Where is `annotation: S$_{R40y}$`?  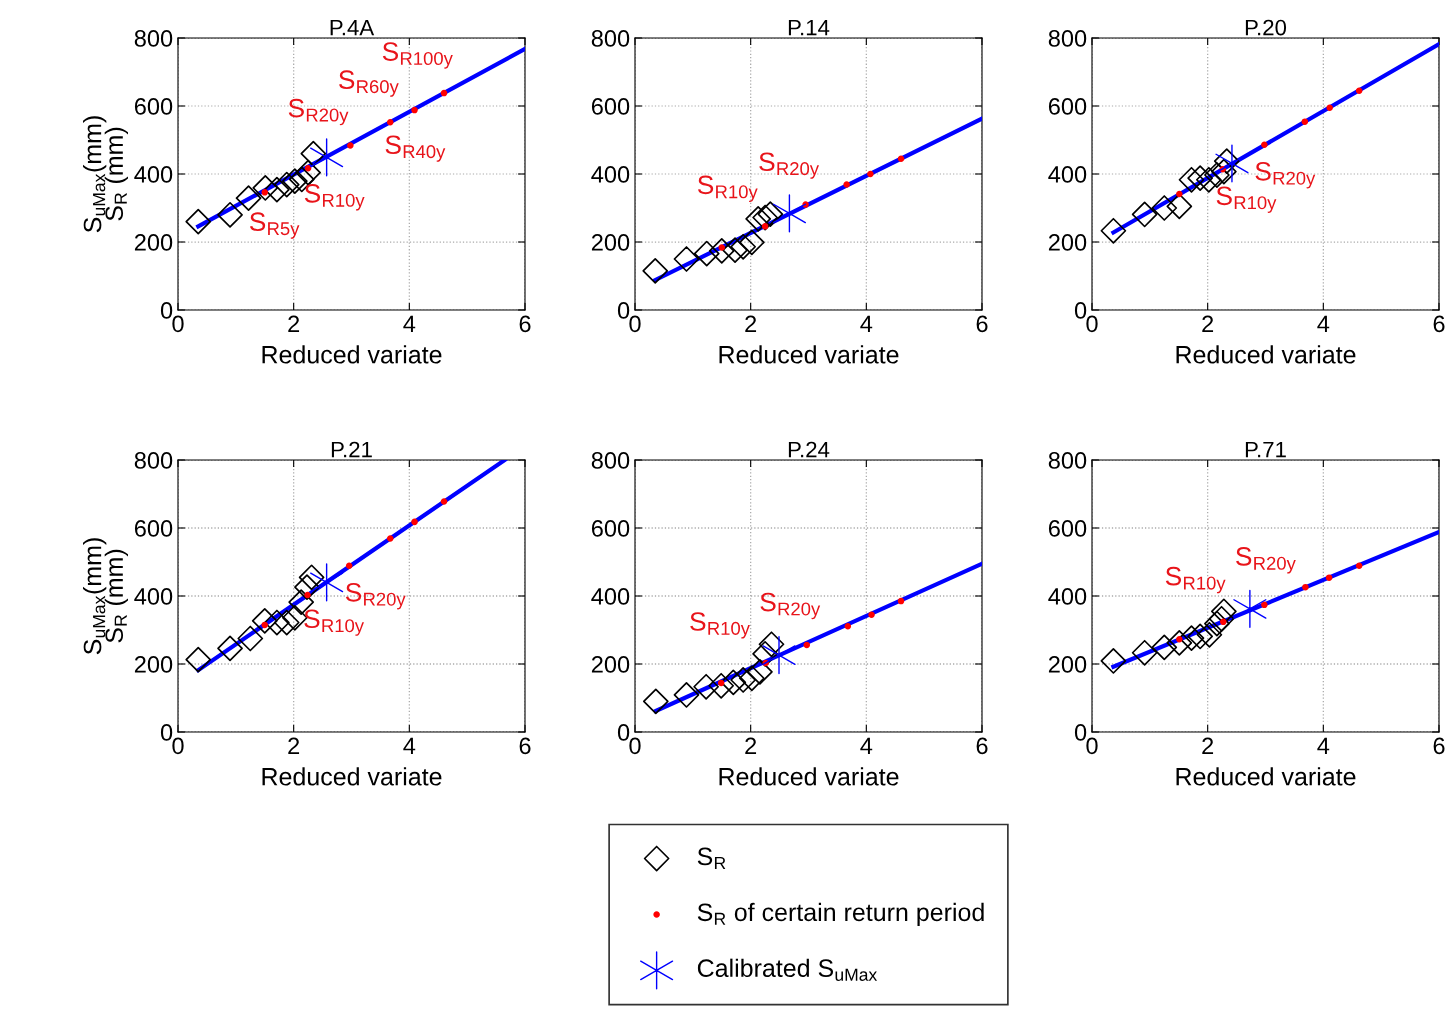
annotation: S$_{R40y}$ is located at coordinates (415, 148).